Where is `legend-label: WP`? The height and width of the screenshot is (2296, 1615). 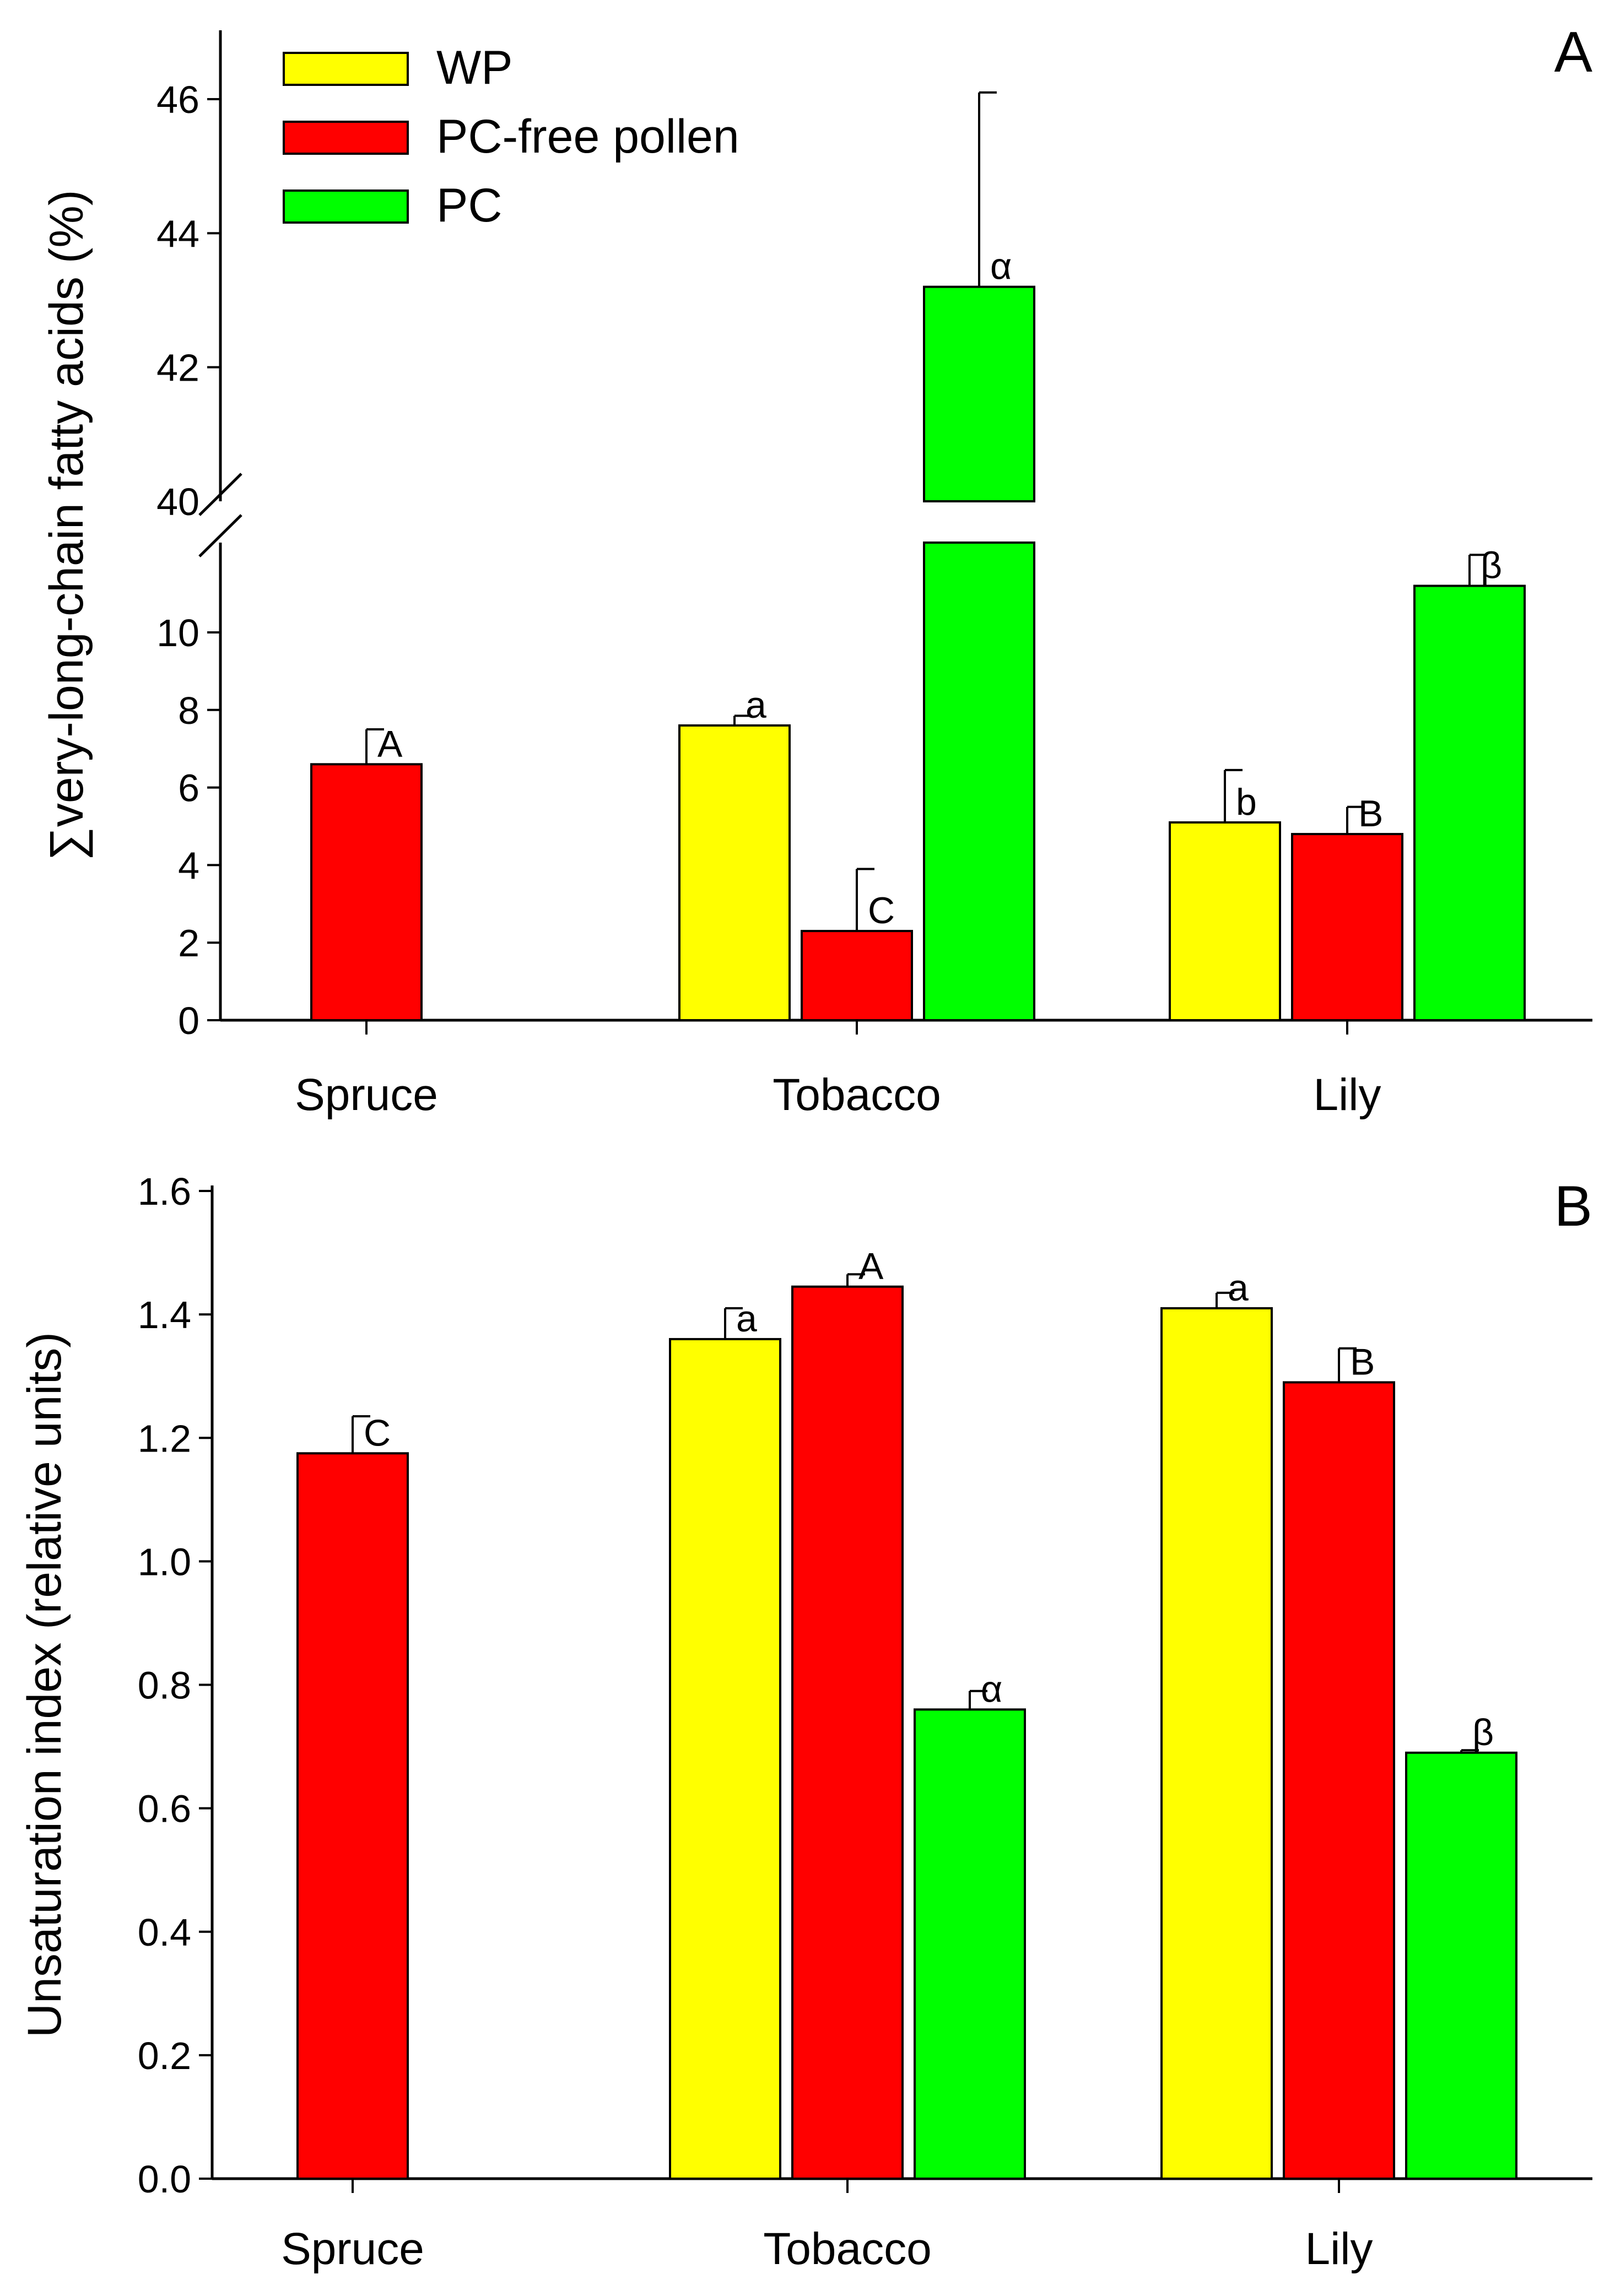
legend-label: WP is located at coordinates (474, 67).